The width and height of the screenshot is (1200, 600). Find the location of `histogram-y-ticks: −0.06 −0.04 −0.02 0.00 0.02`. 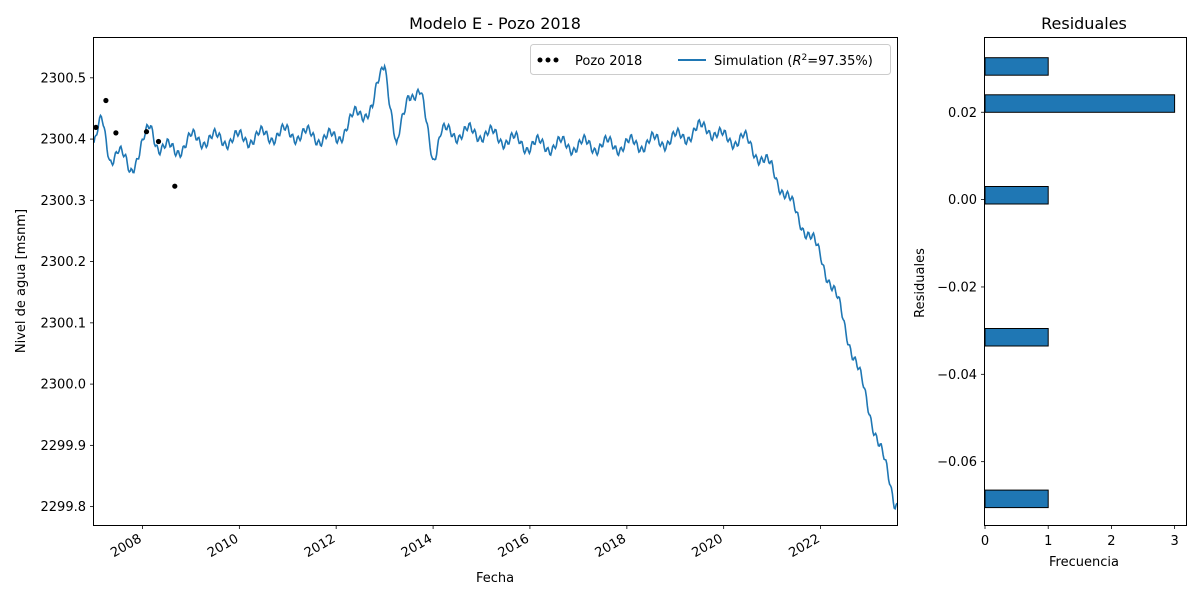

histogram-y-ticks: −0.06 −0.04 −0.02 0.00 0.02 is located at coordinates (961, 288).